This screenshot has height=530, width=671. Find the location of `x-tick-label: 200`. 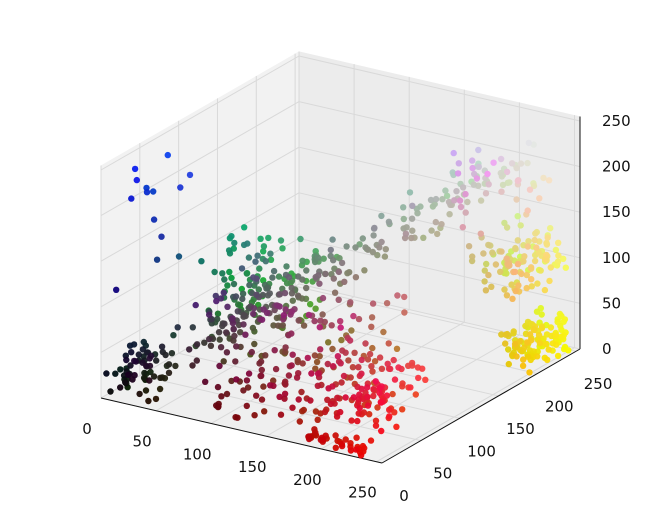

x-tick-label: 200 is located at coordinates (307, 480).